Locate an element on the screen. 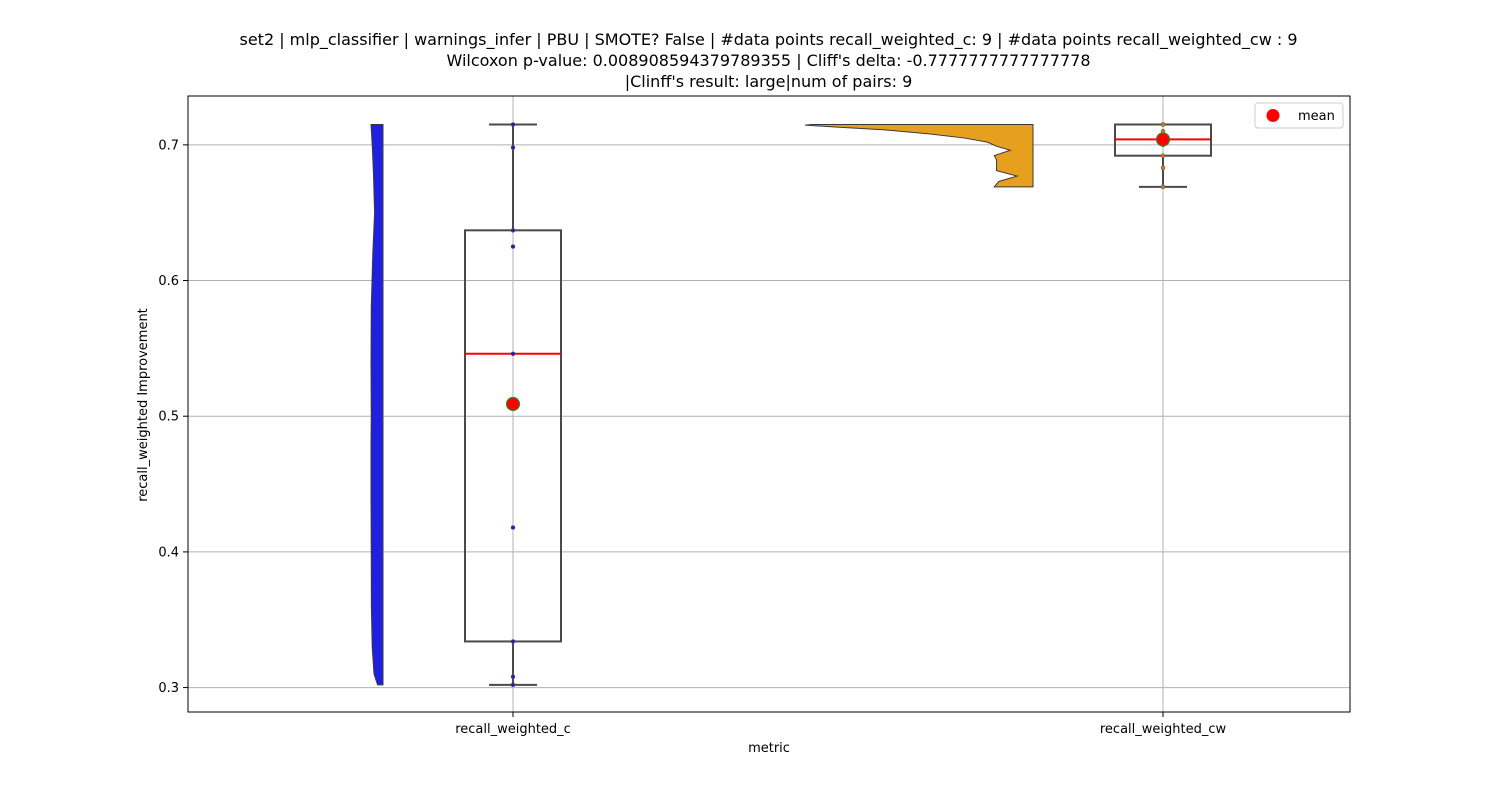  legend-label: mean is located at coordinates (1316, 116).